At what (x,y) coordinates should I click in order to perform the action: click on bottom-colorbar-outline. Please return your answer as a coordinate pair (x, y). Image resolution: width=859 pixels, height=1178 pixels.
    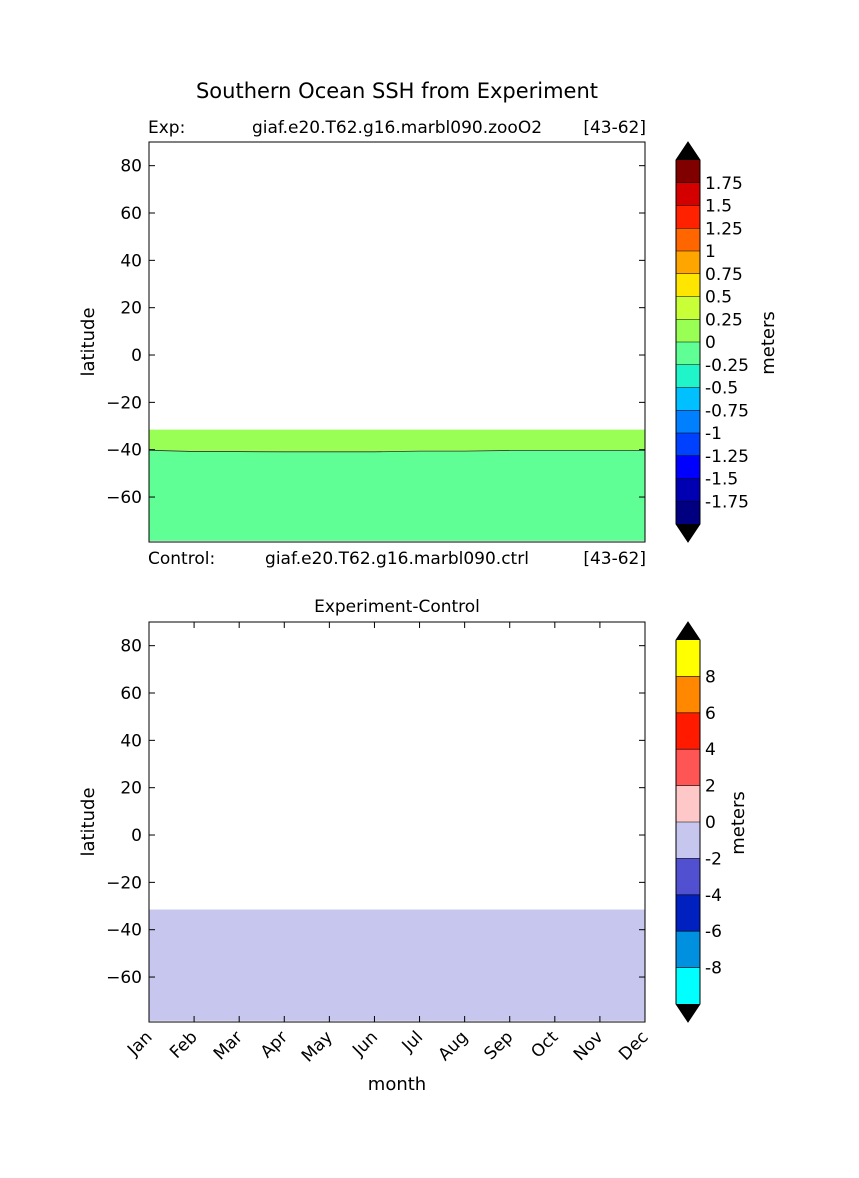
    Looking at the image, I should click on (688, 822).